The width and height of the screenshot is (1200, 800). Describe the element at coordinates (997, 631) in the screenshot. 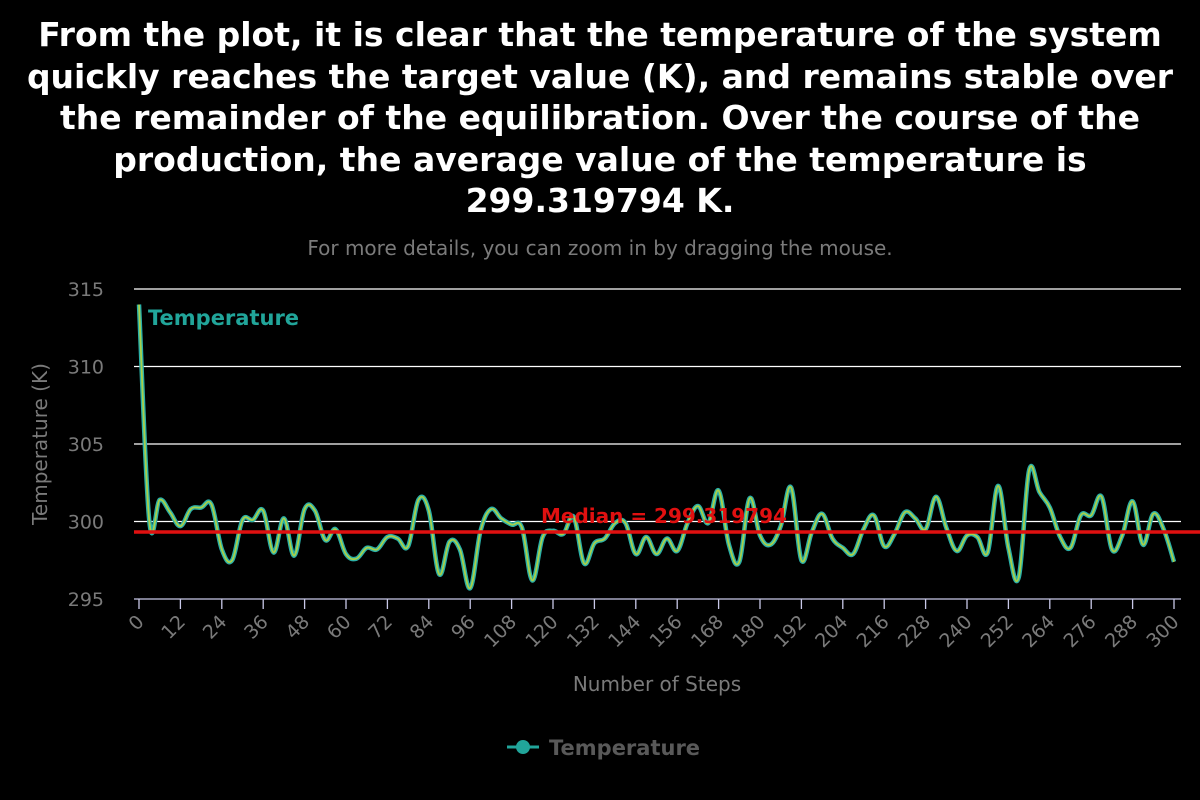

I see `x-tick-label: 252` at that location.